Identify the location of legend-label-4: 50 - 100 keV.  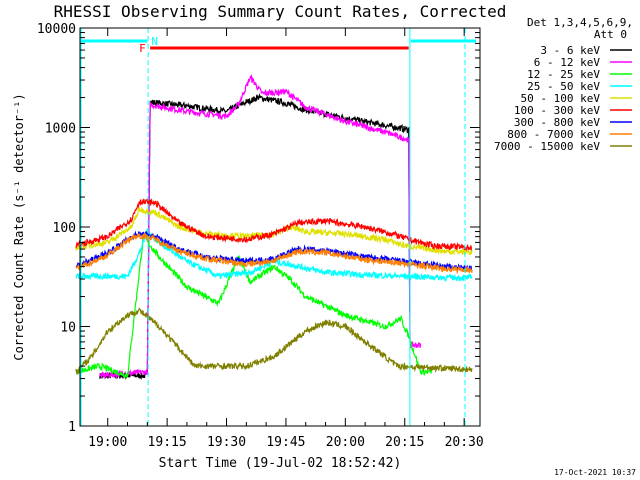
(561, 98).